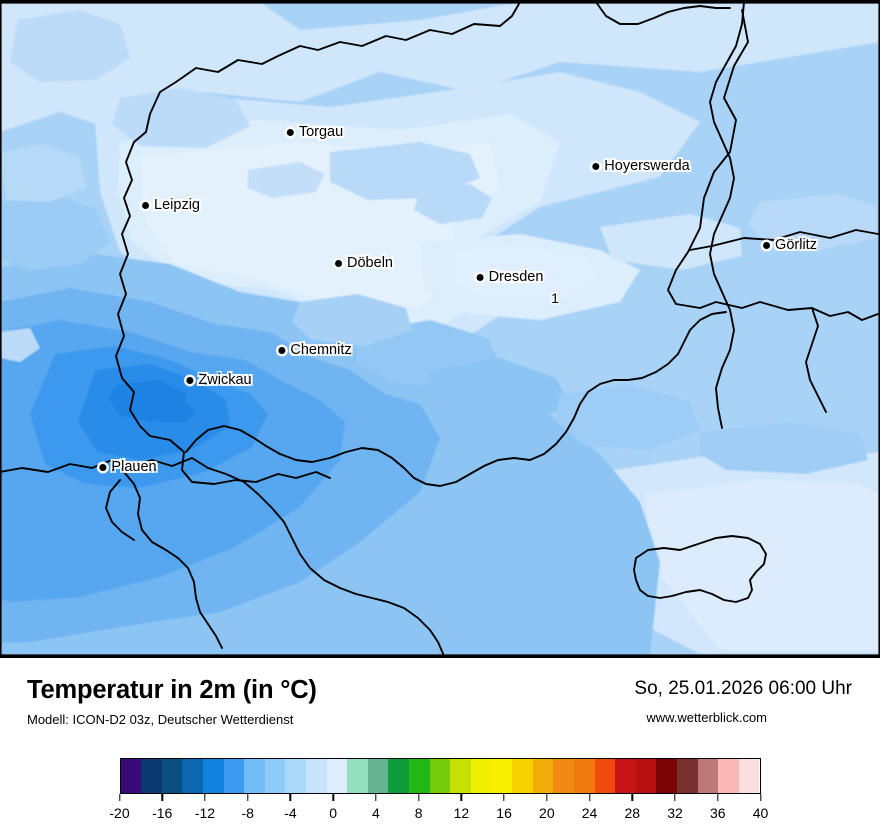  I want to click on colorbar-tick-label: 24, so click(589, 813).